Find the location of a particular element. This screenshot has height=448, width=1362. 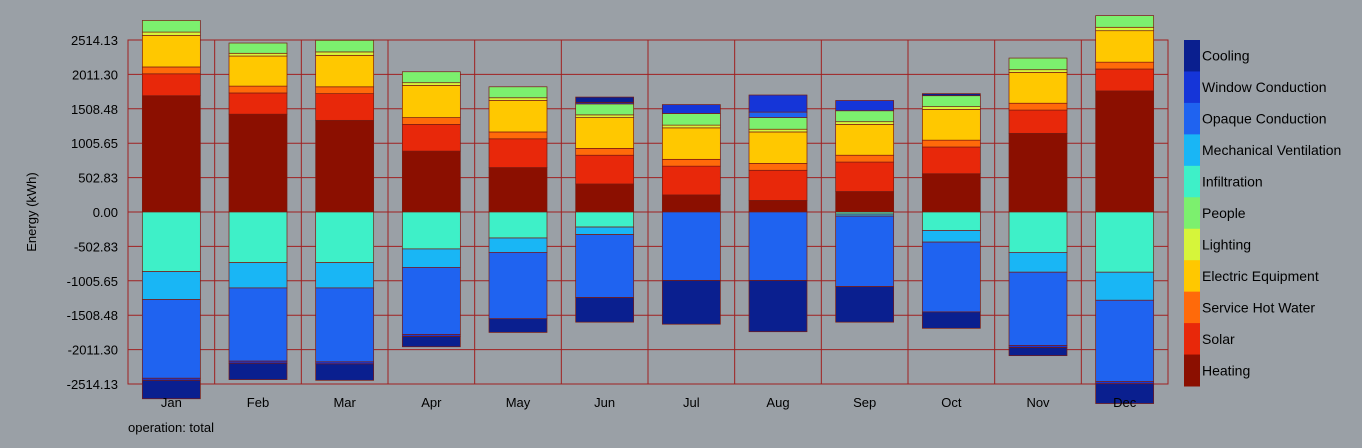

bar-segment-infiltration-may is located at coordinates (518, 225).